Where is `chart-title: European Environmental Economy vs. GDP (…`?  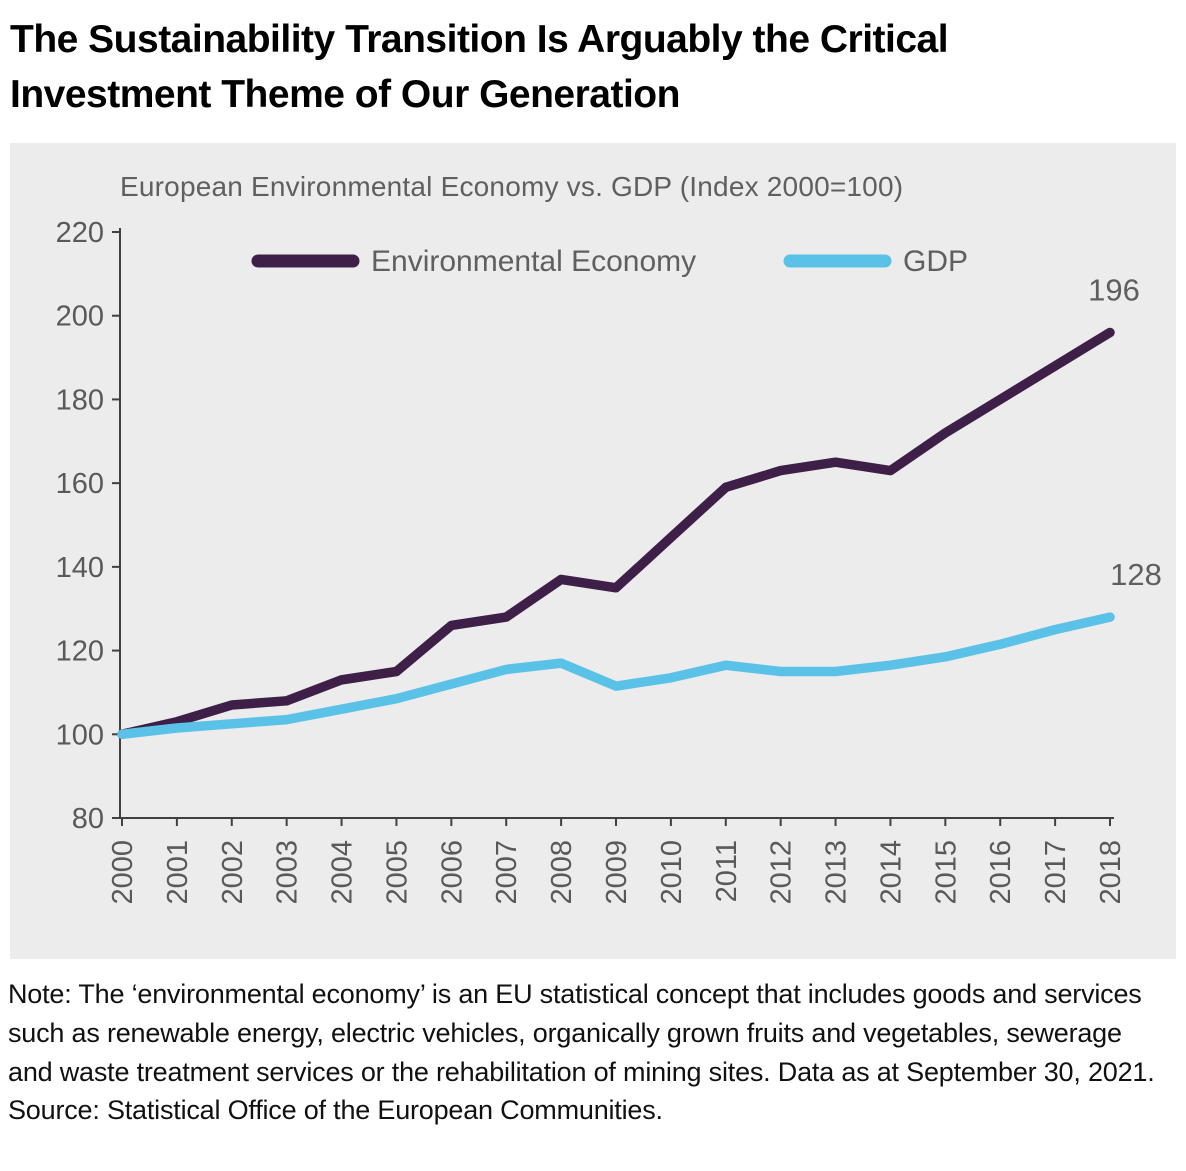 chart-title: European Environmental Economy vs. GDP (… is located at coordinates (512, 186).